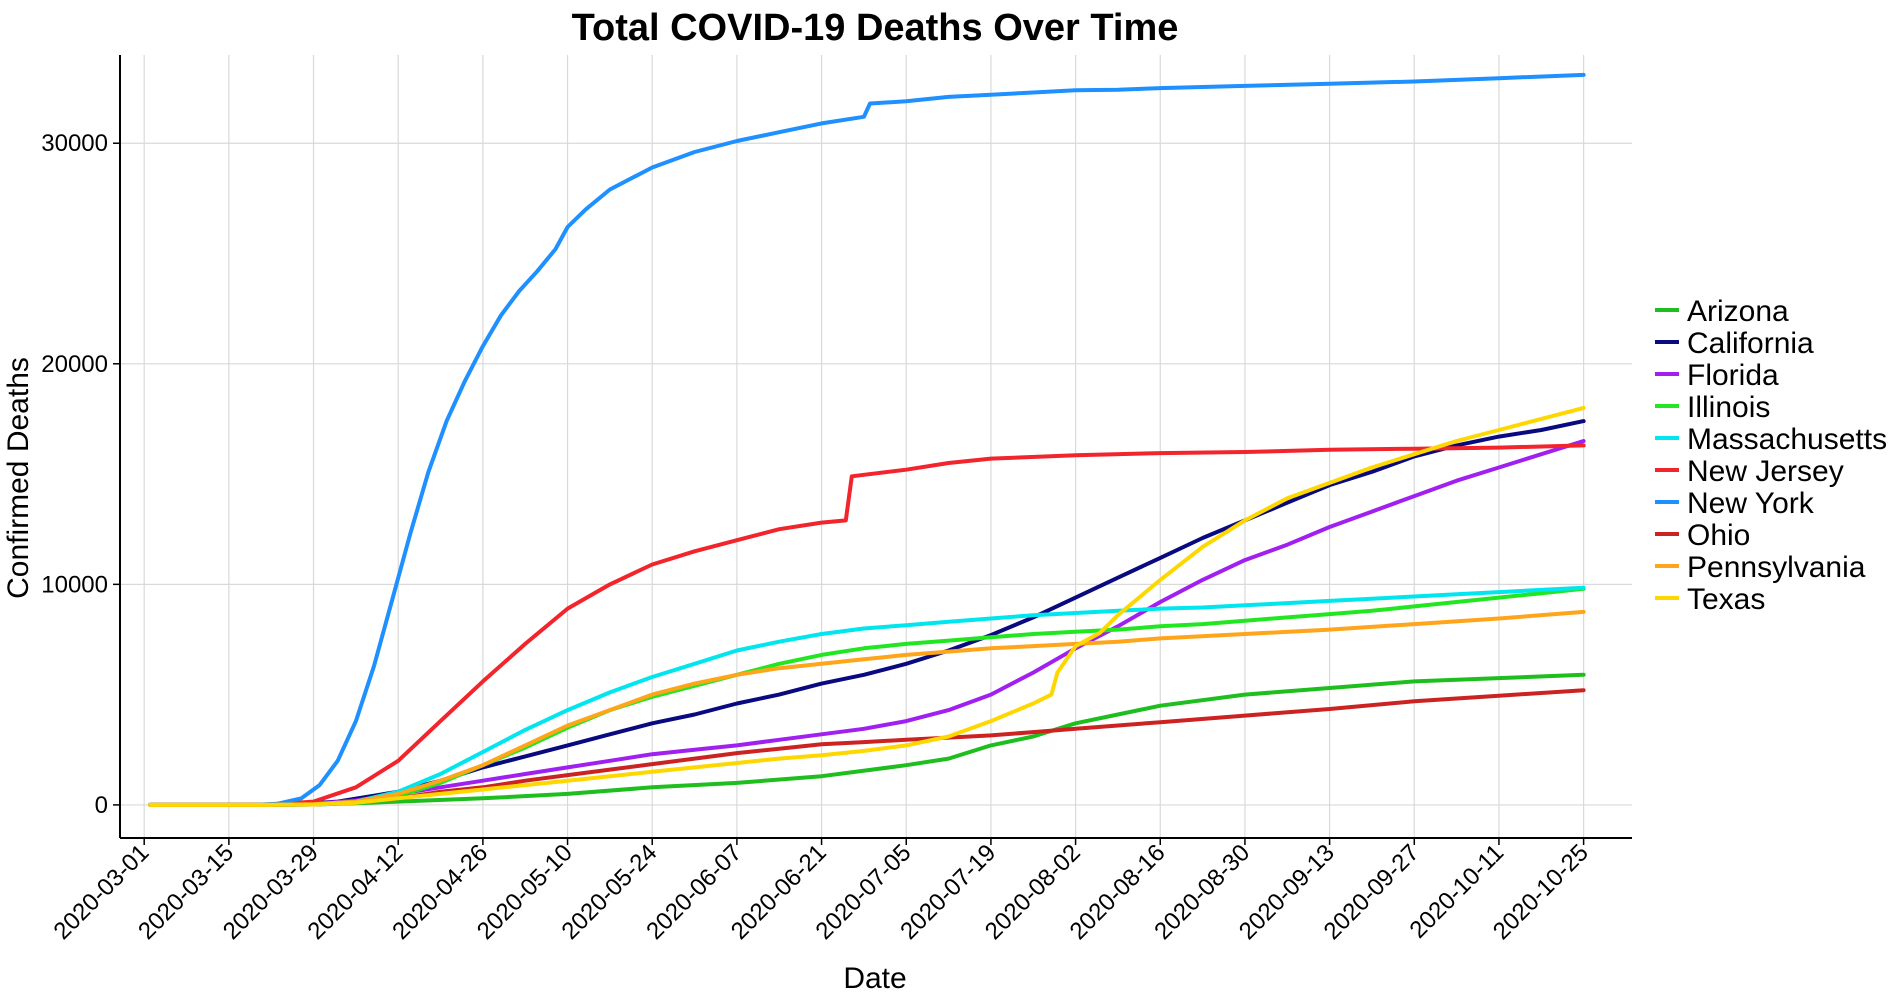 The image size is (1904, 996). I want to click on legend-label-texas: Texas, so click(1726, 599).